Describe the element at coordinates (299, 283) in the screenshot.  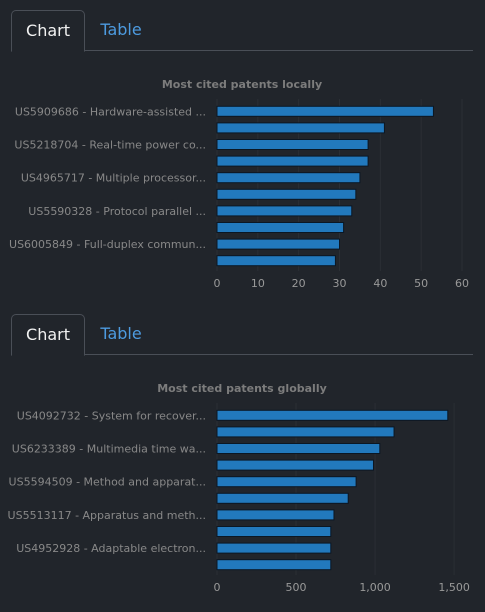
I see `x-tick-label: 20` at that location.